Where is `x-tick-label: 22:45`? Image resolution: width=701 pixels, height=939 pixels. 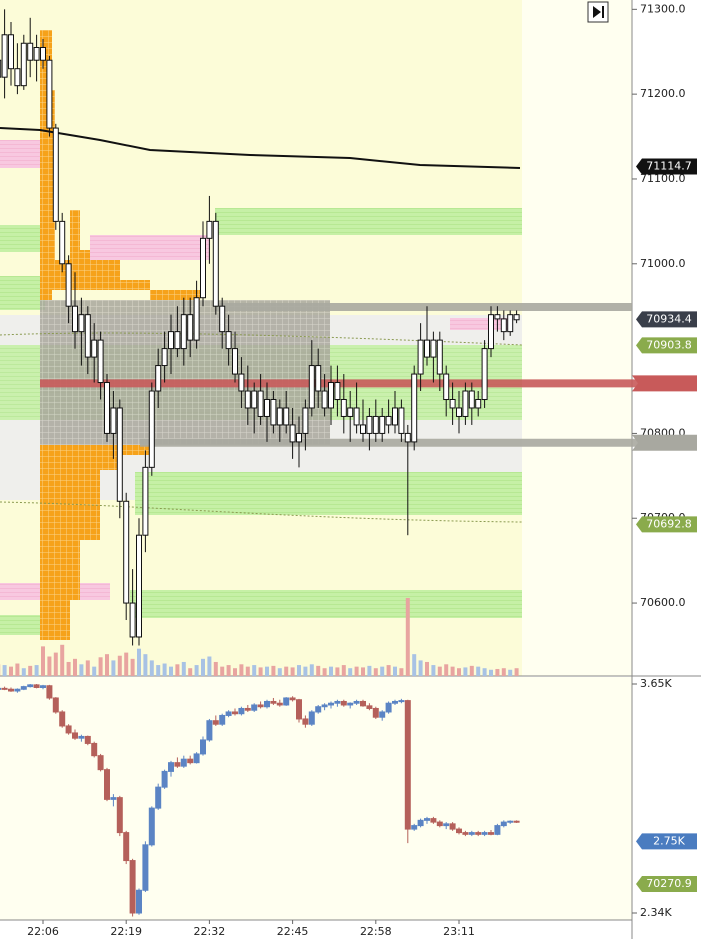
x-tick-label: 22:45 is located at coordinates (293, 931).